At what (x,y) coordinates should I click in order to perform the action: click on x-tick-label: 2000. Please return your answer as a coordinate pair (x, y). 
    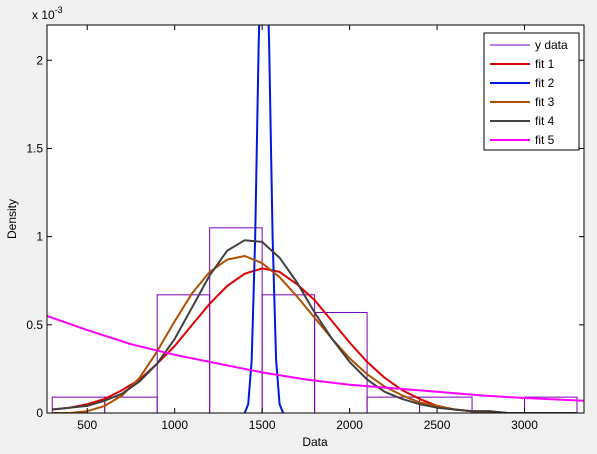
    Looking at the image, I should click on (349, 425).